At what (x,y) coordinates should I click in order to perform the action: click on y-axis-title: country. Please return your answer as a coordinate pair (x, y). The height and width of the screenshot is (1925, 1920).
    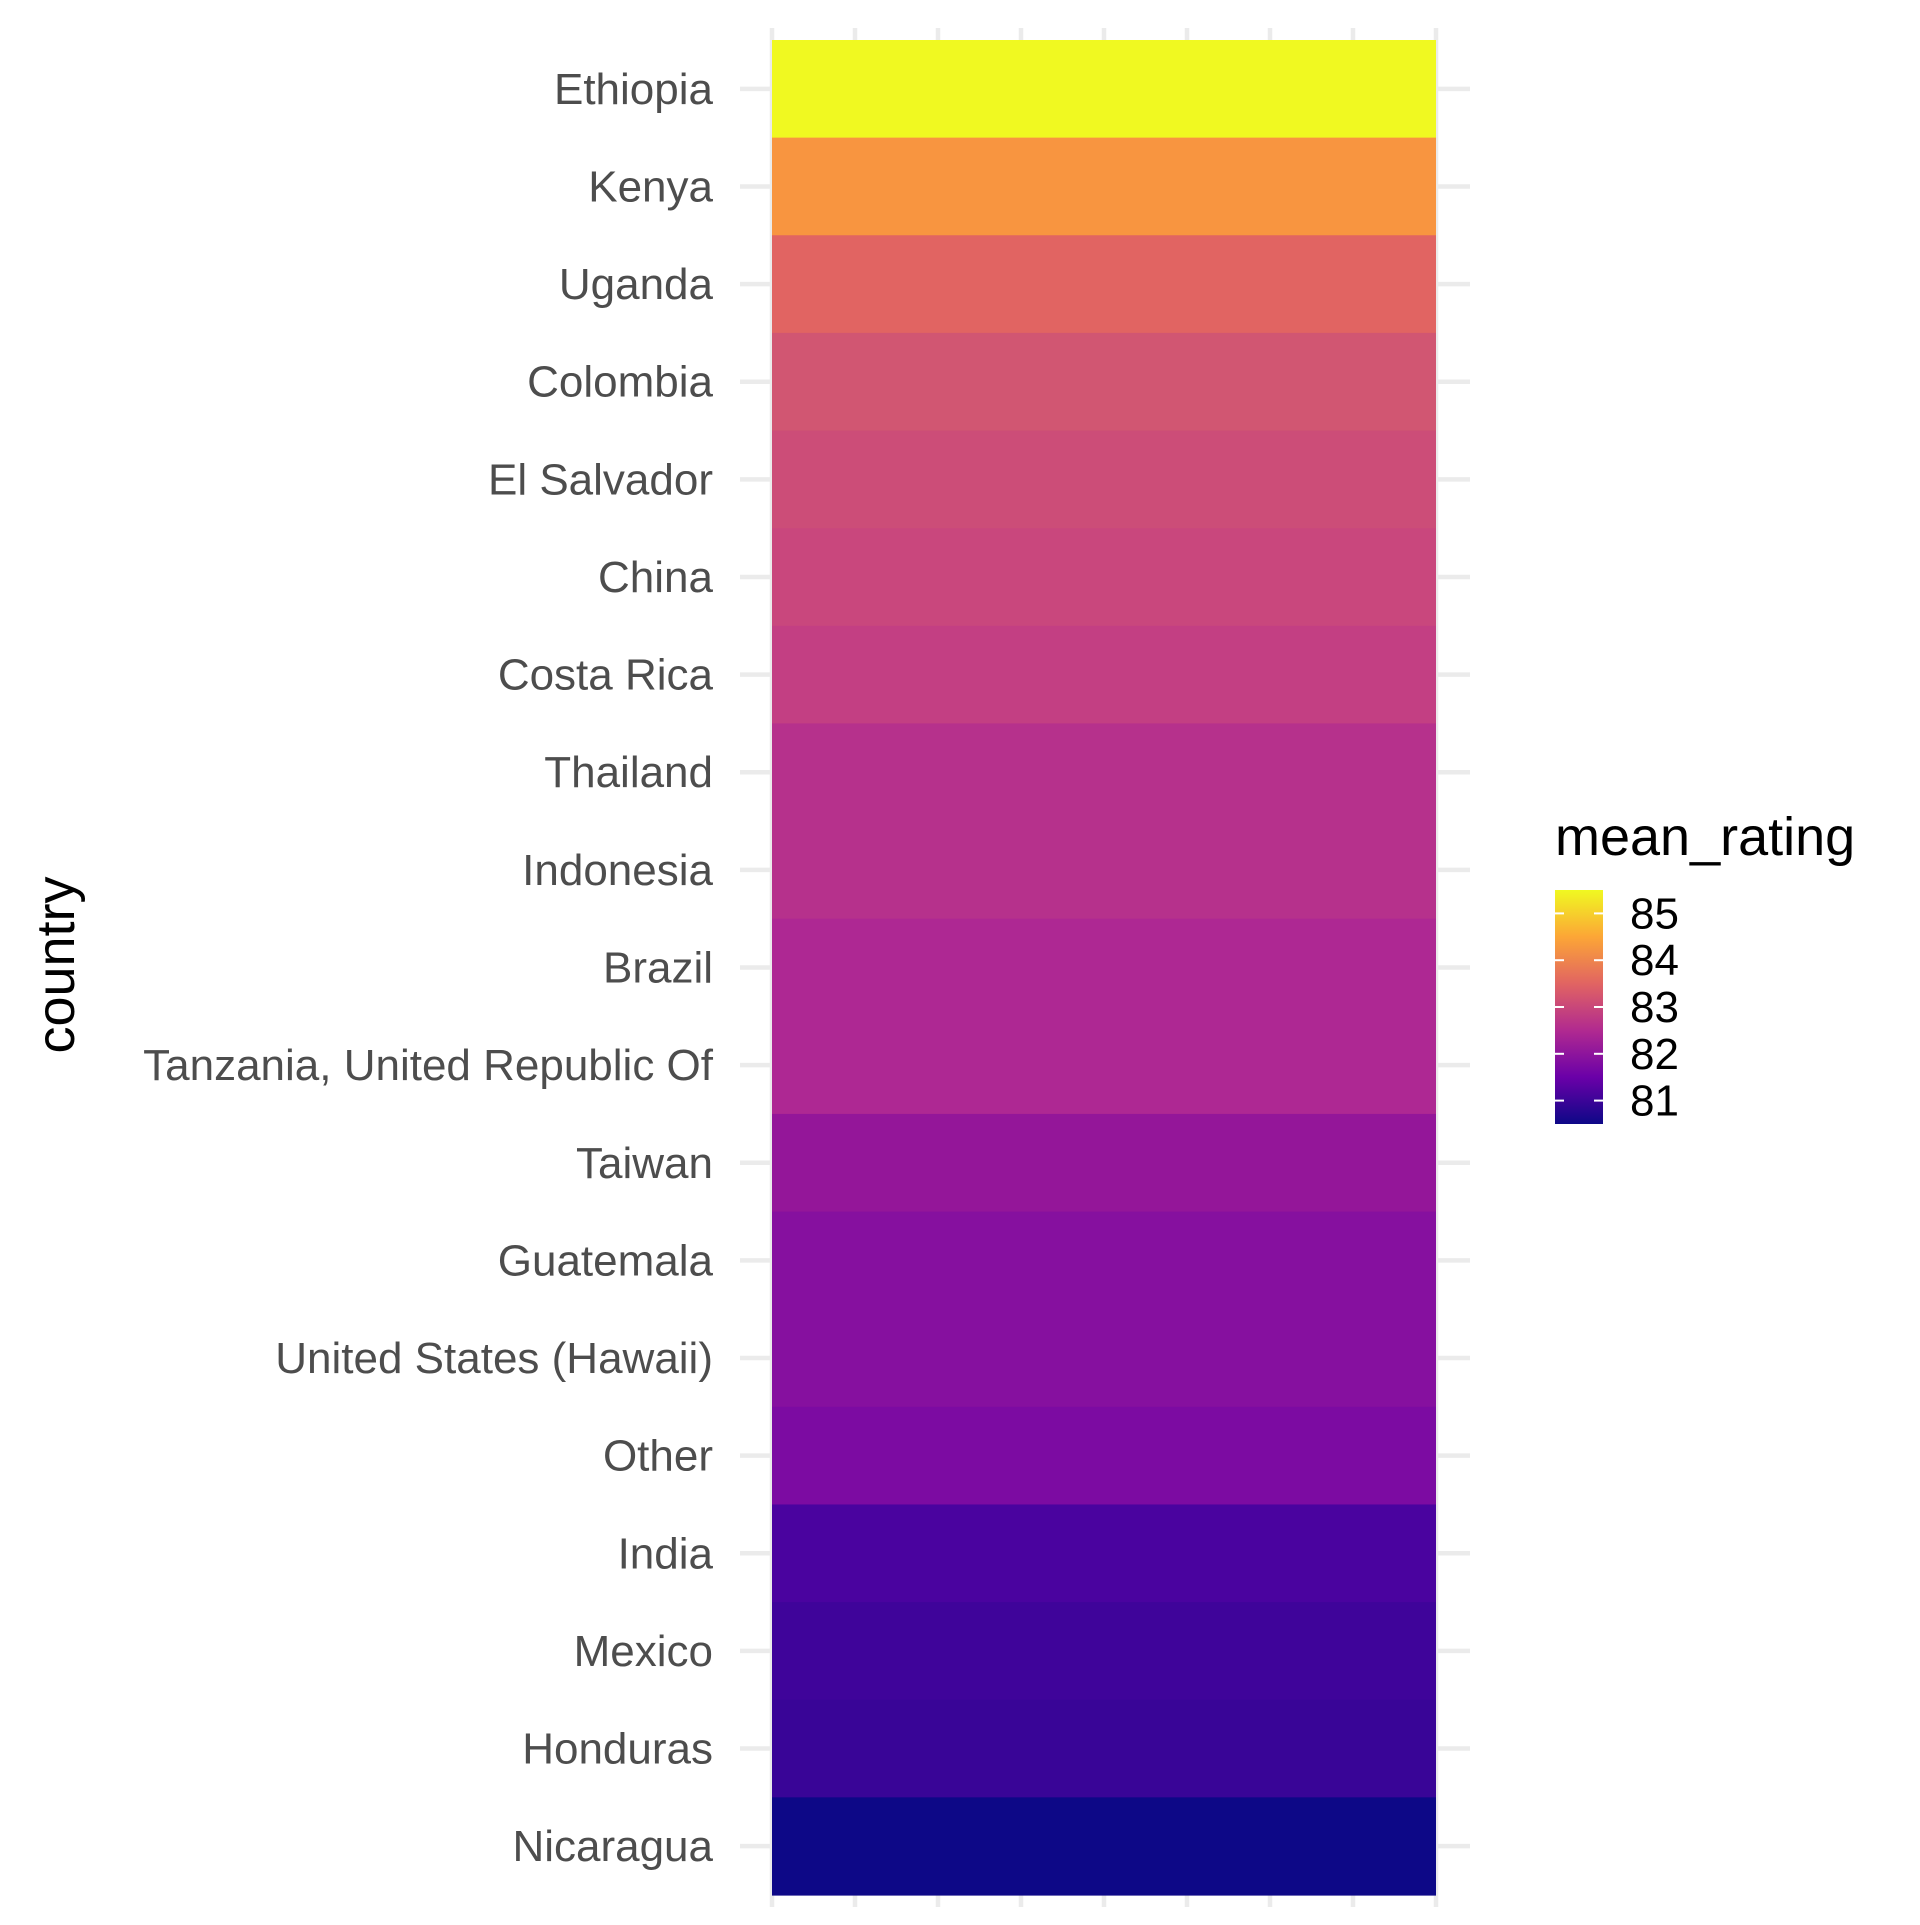
    Looking at the image, I should click on (56, 964).